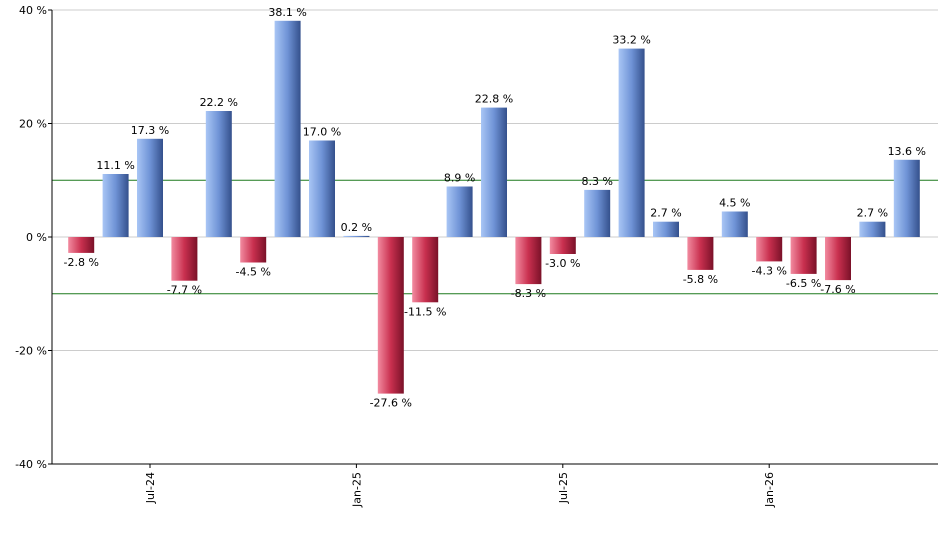 This screenshot has width=940, height=550. What do you see at coordinates (596, 181) in the screenshot?
I see `data-label: 8.3 %` at bounding box center [596, 181].